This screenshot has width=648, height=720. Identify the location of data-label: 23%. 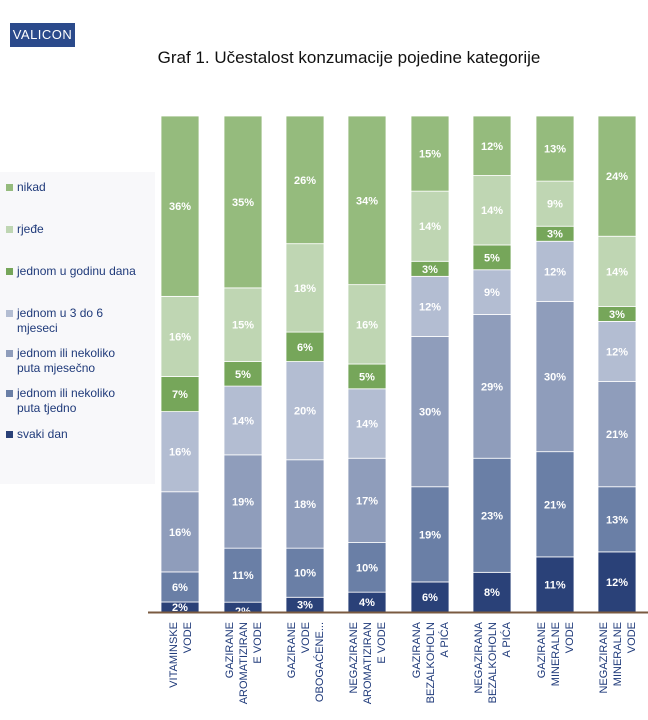
(492, 516).